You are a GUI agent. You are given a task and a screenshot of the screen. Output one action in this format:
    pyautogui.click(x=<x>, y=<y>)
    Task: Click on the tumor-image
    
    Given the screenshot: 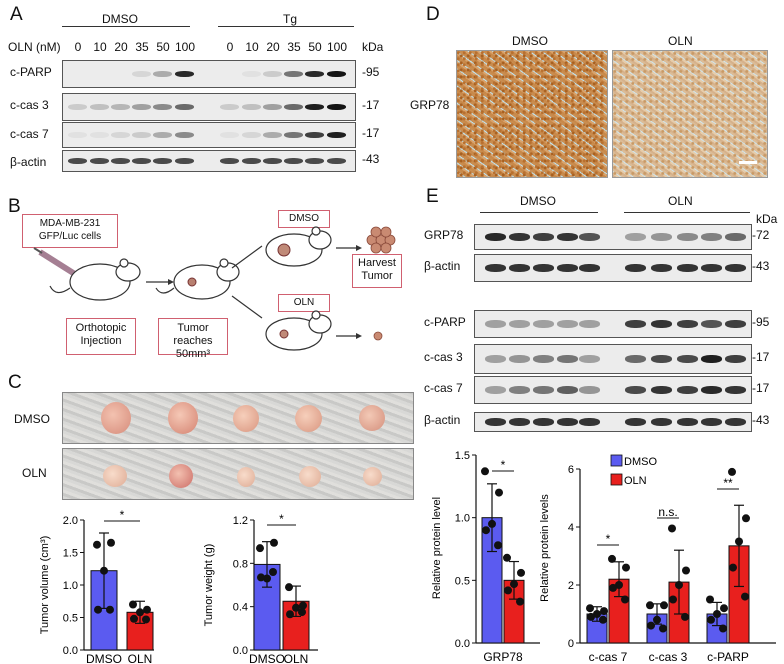 What is the action you would take?
    pyautogui.click(x=246, y=477)
    